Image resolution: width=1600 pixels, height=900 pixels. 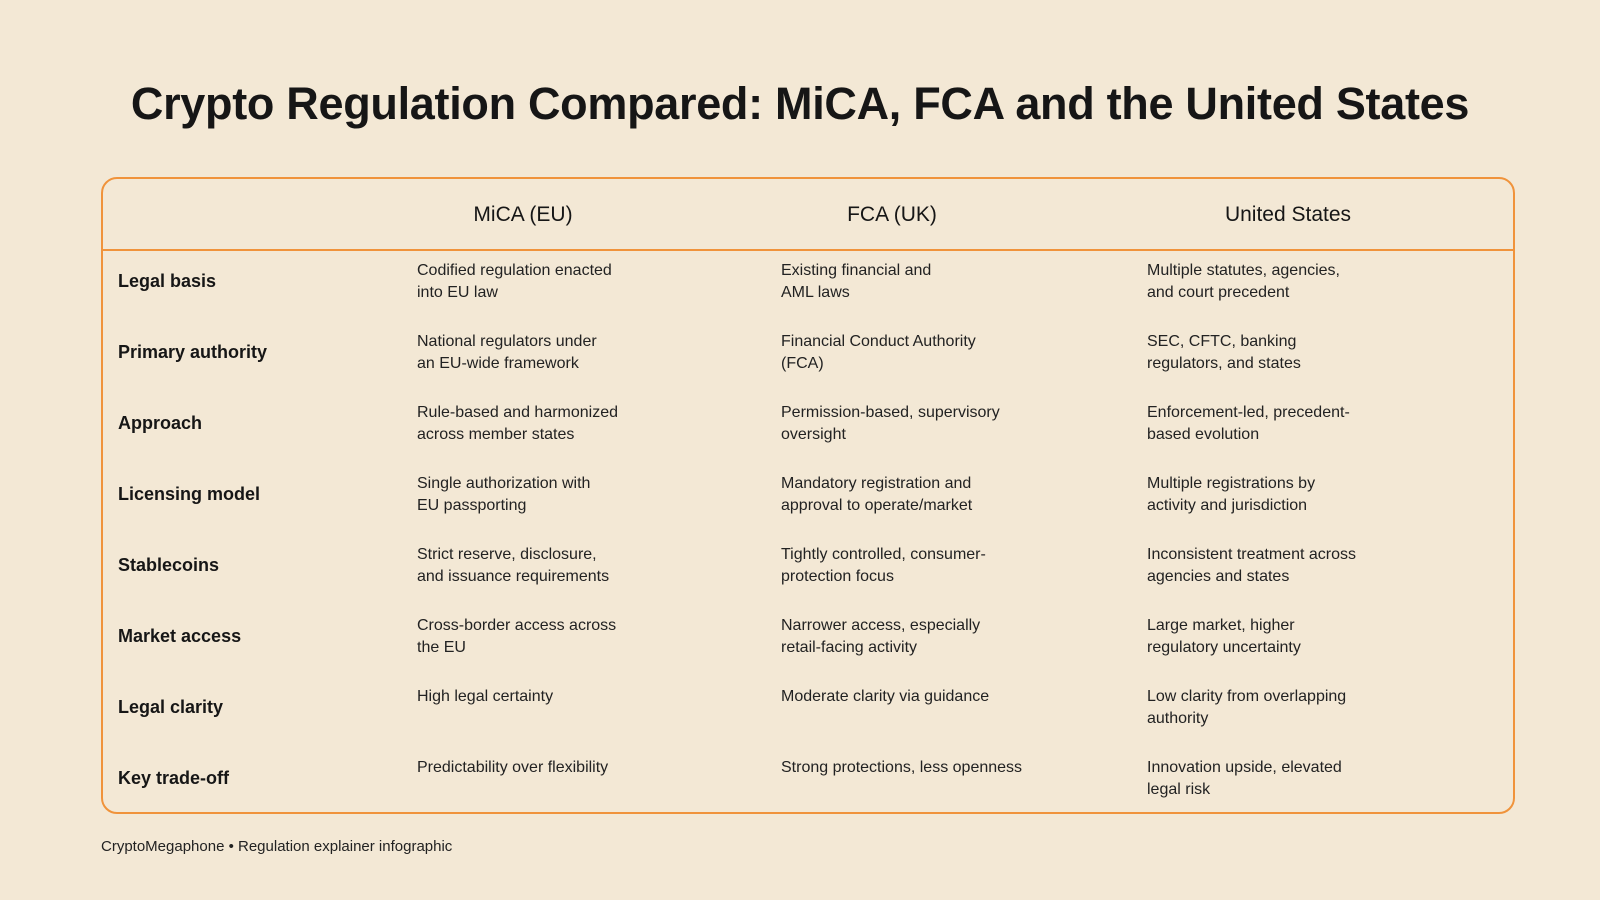 What do you see at coordinates (160, 423) in the screenshot?
I see `row-label: Approach` at bounding box center [160, 423].